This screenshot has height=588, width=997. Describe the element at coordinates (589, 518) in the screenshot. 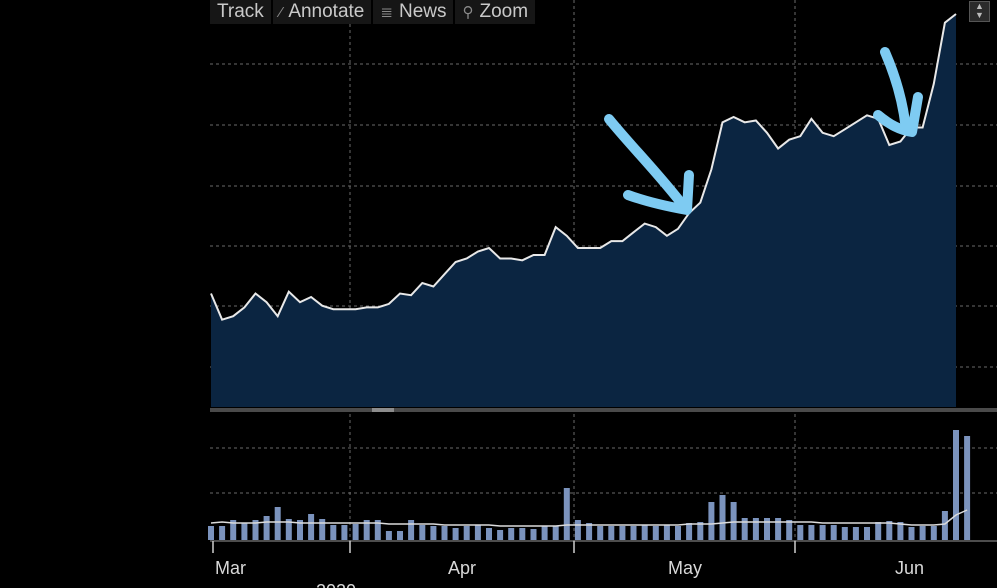

I see `volume-average-line` at that location.